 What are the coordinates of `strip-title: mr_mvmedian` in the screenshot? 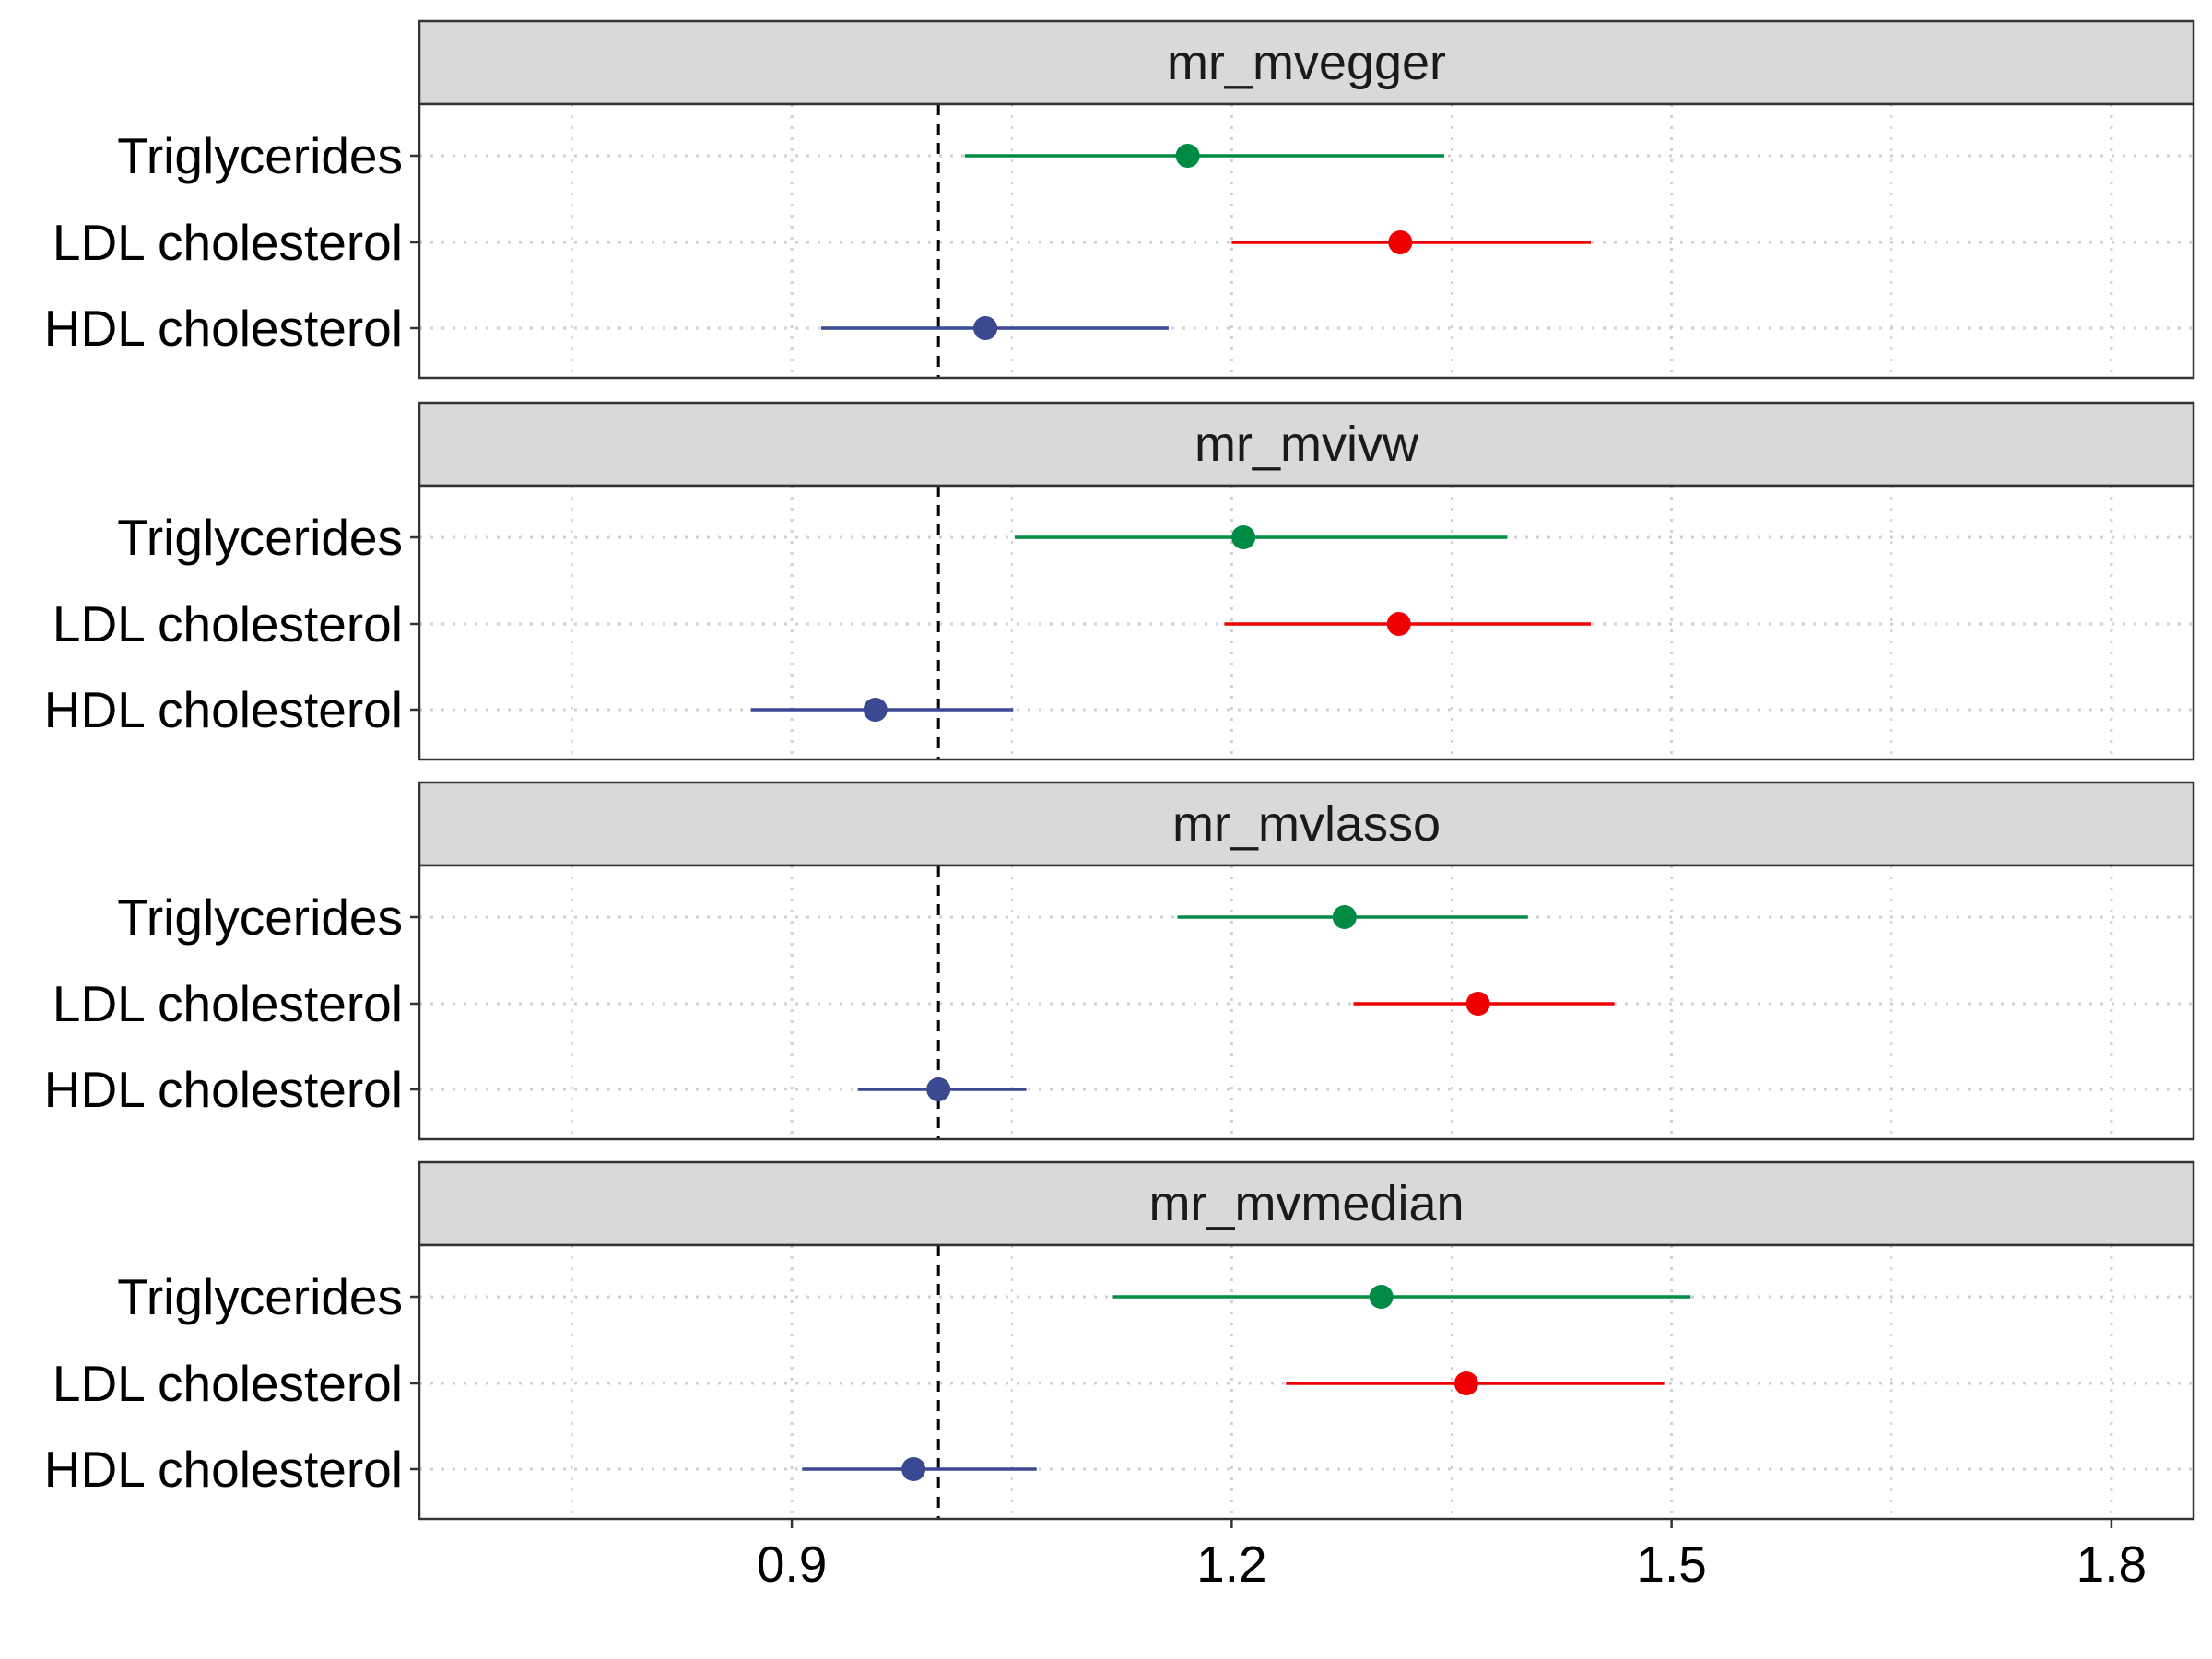 It's located at (1306, 1203).